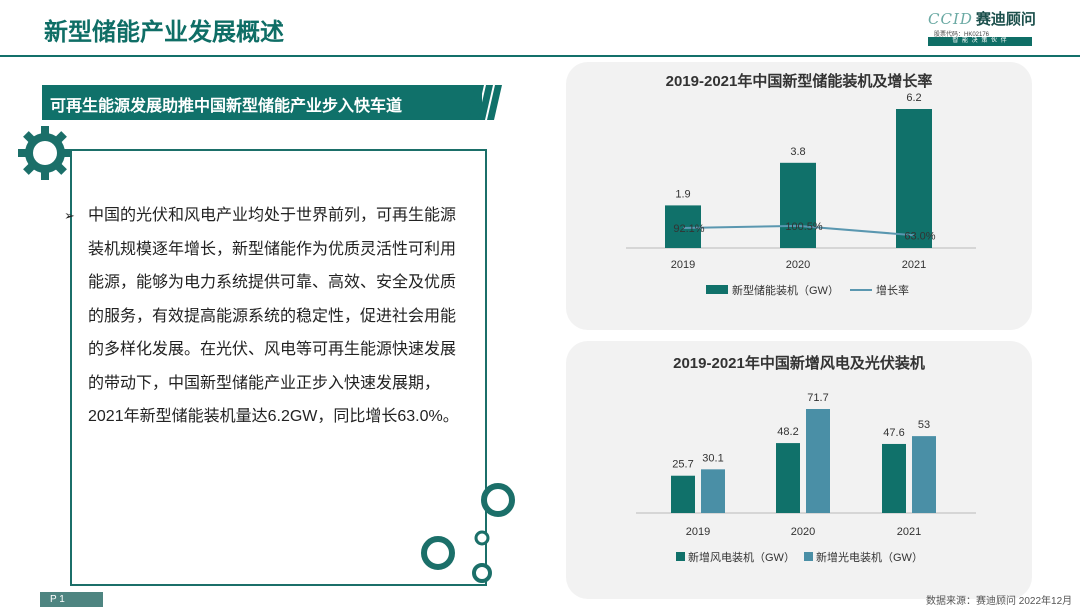 The height and width of the screenshot is (616, 1080). I want to click on data-label-wind-2021: 47.6, so click(893, 433).